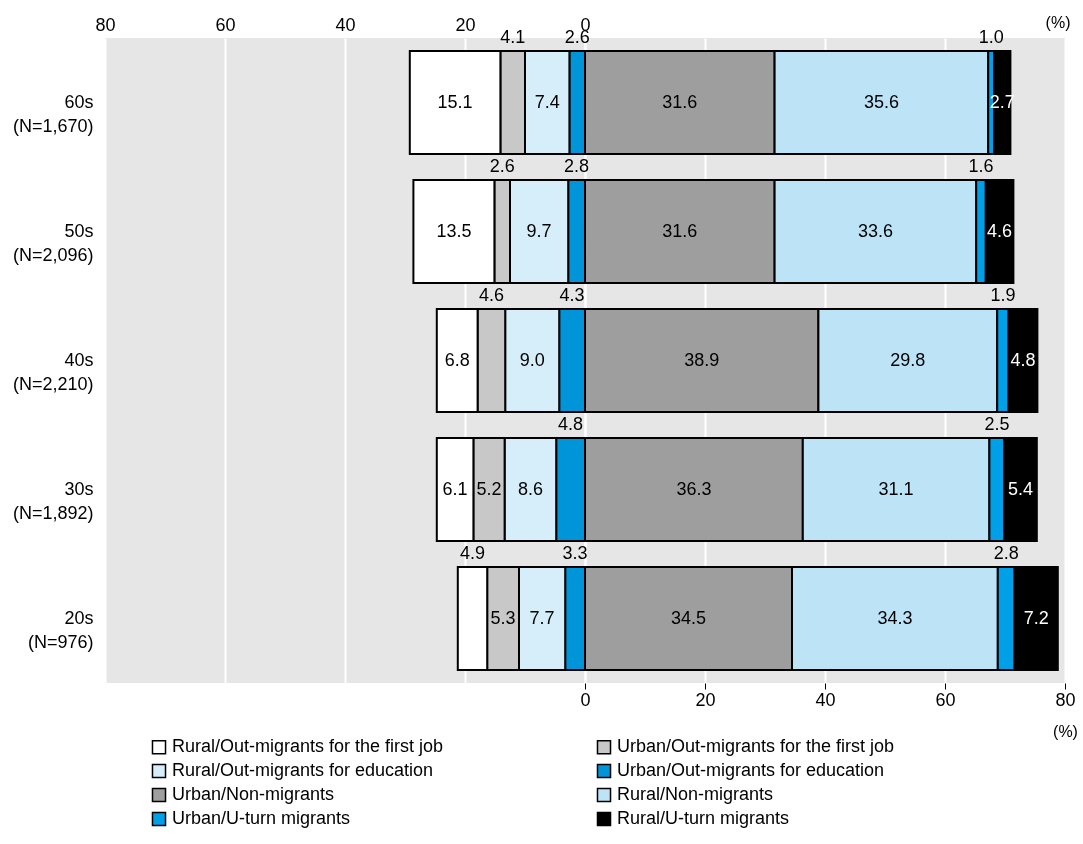 The width and height of the screenshot is (1083, 844). I want to click on x-tick-label: 20, so click(705, 699).